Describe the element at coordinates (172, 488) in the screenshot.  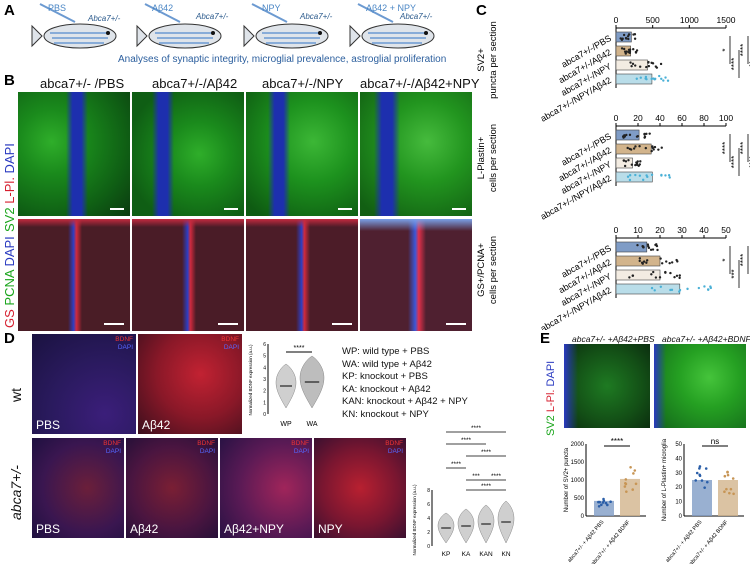
I see `micrograph-bdnf: Aβ42 BDNF DAPI` at that location.